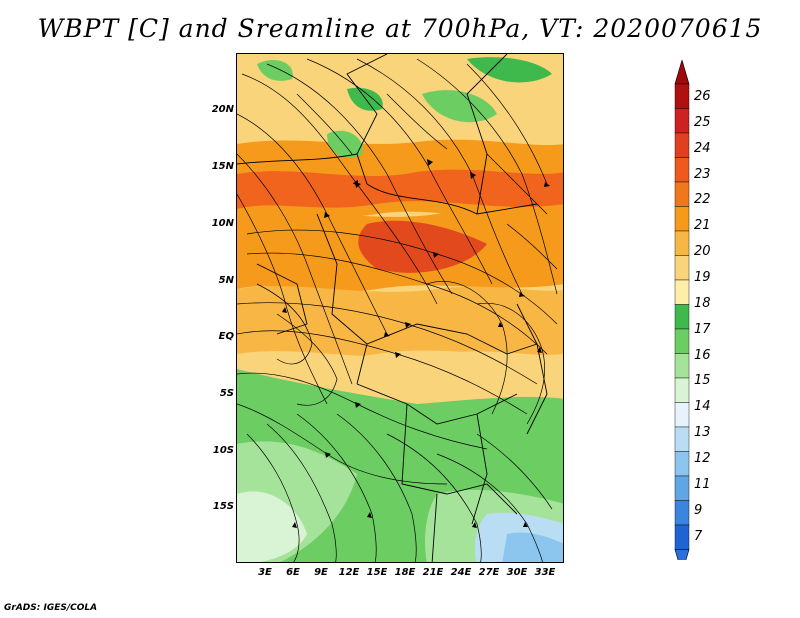  I want to click on colorbar-label: 20, so click(702, 252).